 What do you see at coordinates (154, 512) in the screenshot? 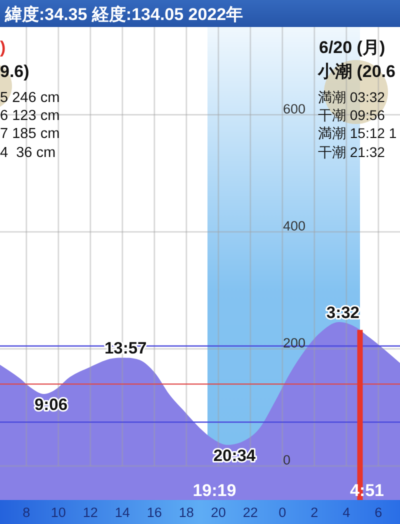
I see `x-tick-label: 16` at bounding box center [154, 512].